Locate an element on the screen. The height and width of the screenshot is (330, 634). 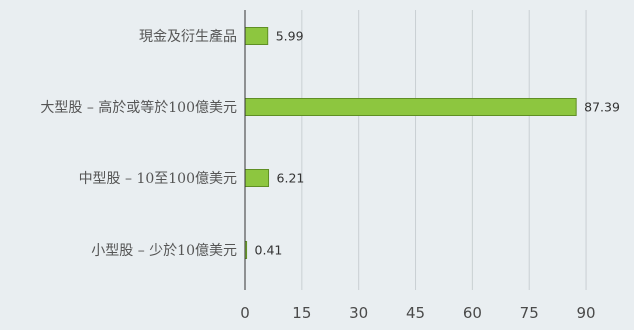
x-tick-label: 60 is located at coordinates (472, 313).